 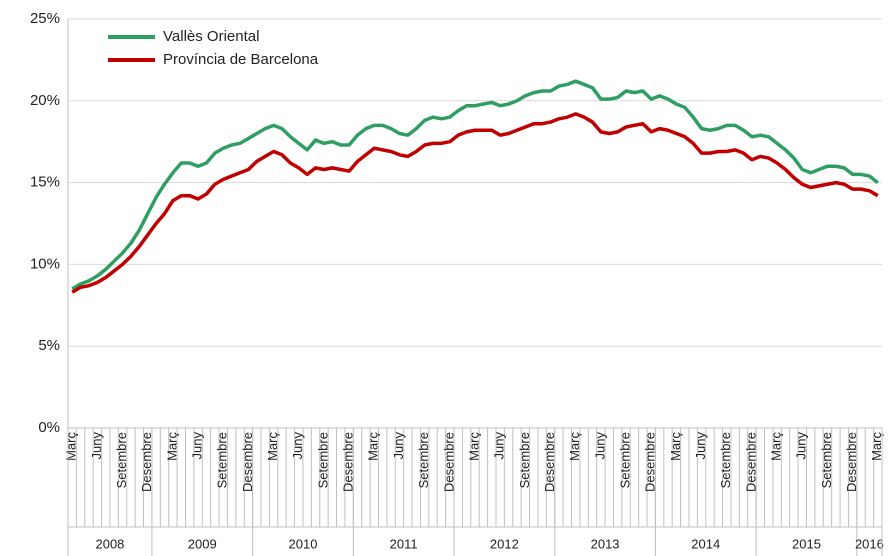 I want to click on y-tick-label: 20%, so click(x=45, y=100).